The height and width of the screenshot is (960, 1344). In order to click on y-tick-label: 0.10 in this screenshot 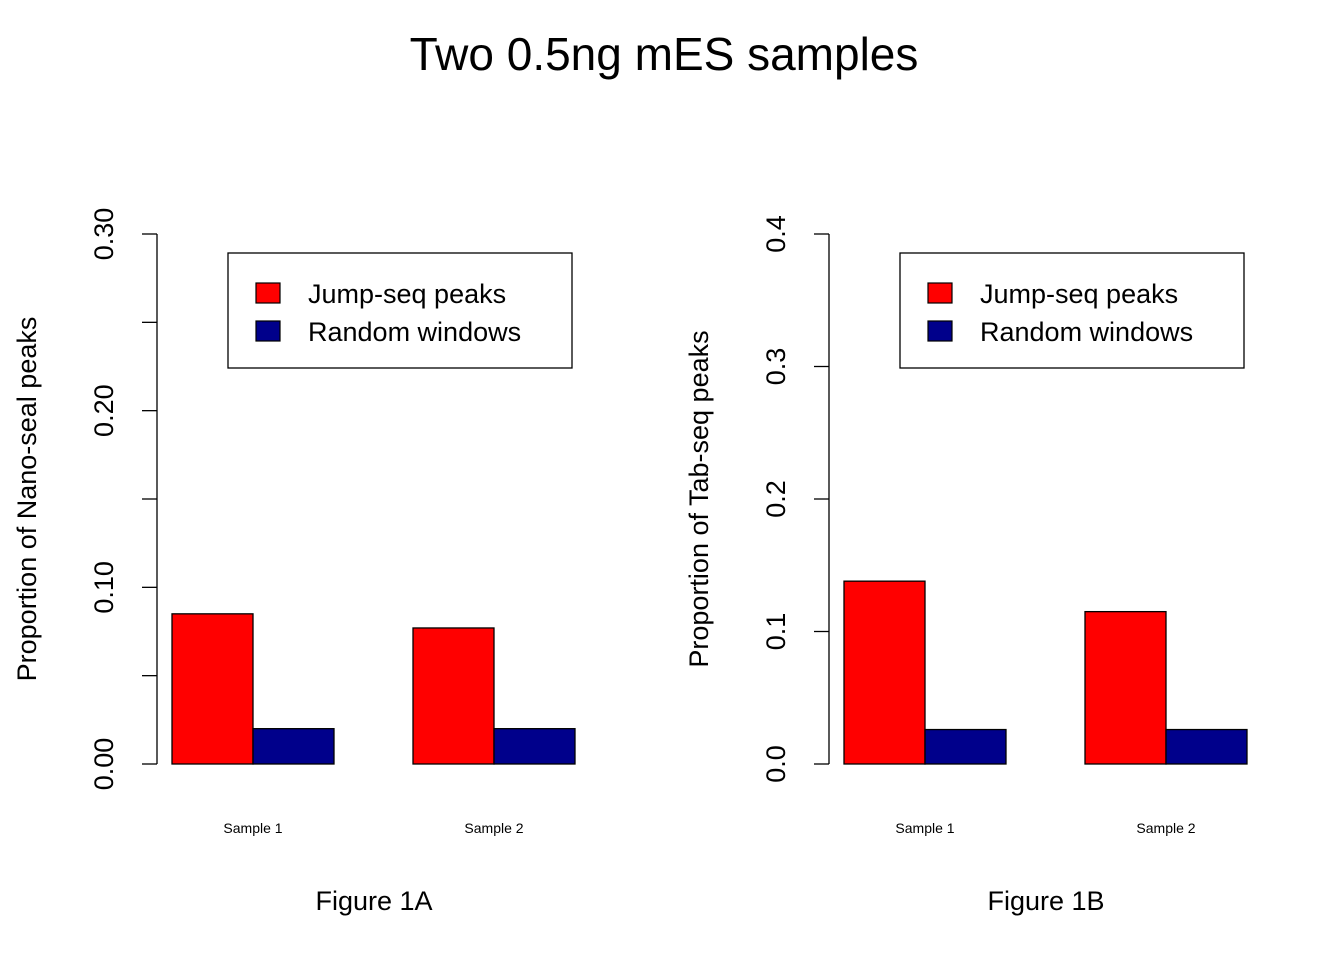, I will do `click(104, 587)`.